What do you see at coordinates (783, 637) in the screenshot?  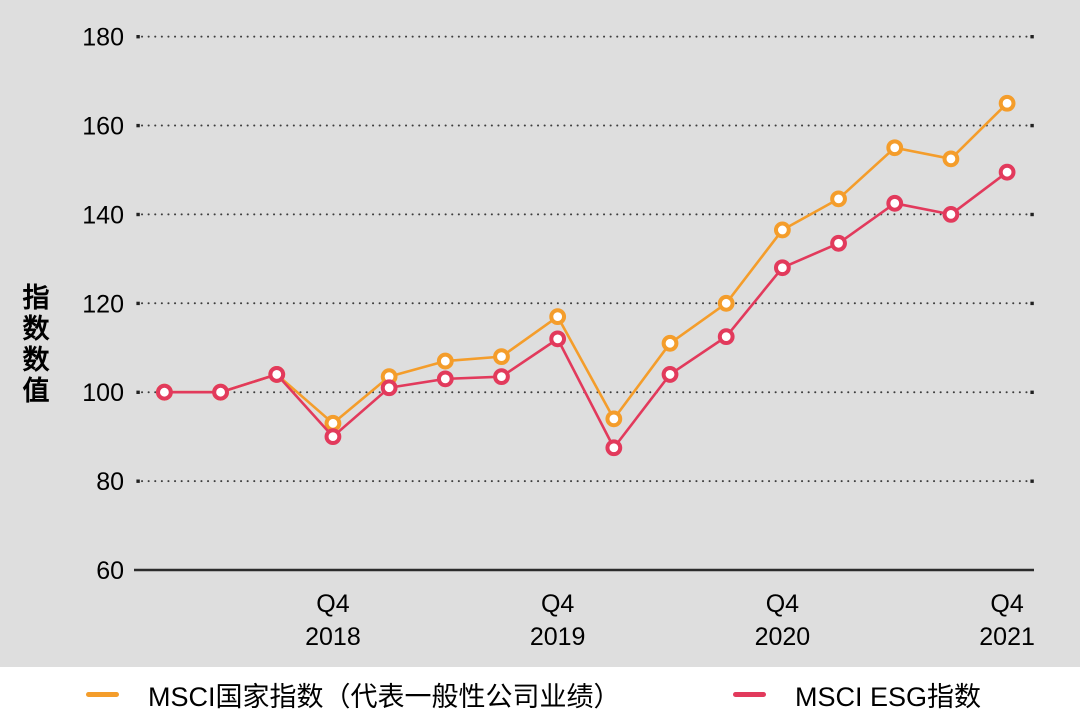 I see `x-tick-label-year: 2020` at bounding box center [783, 637].